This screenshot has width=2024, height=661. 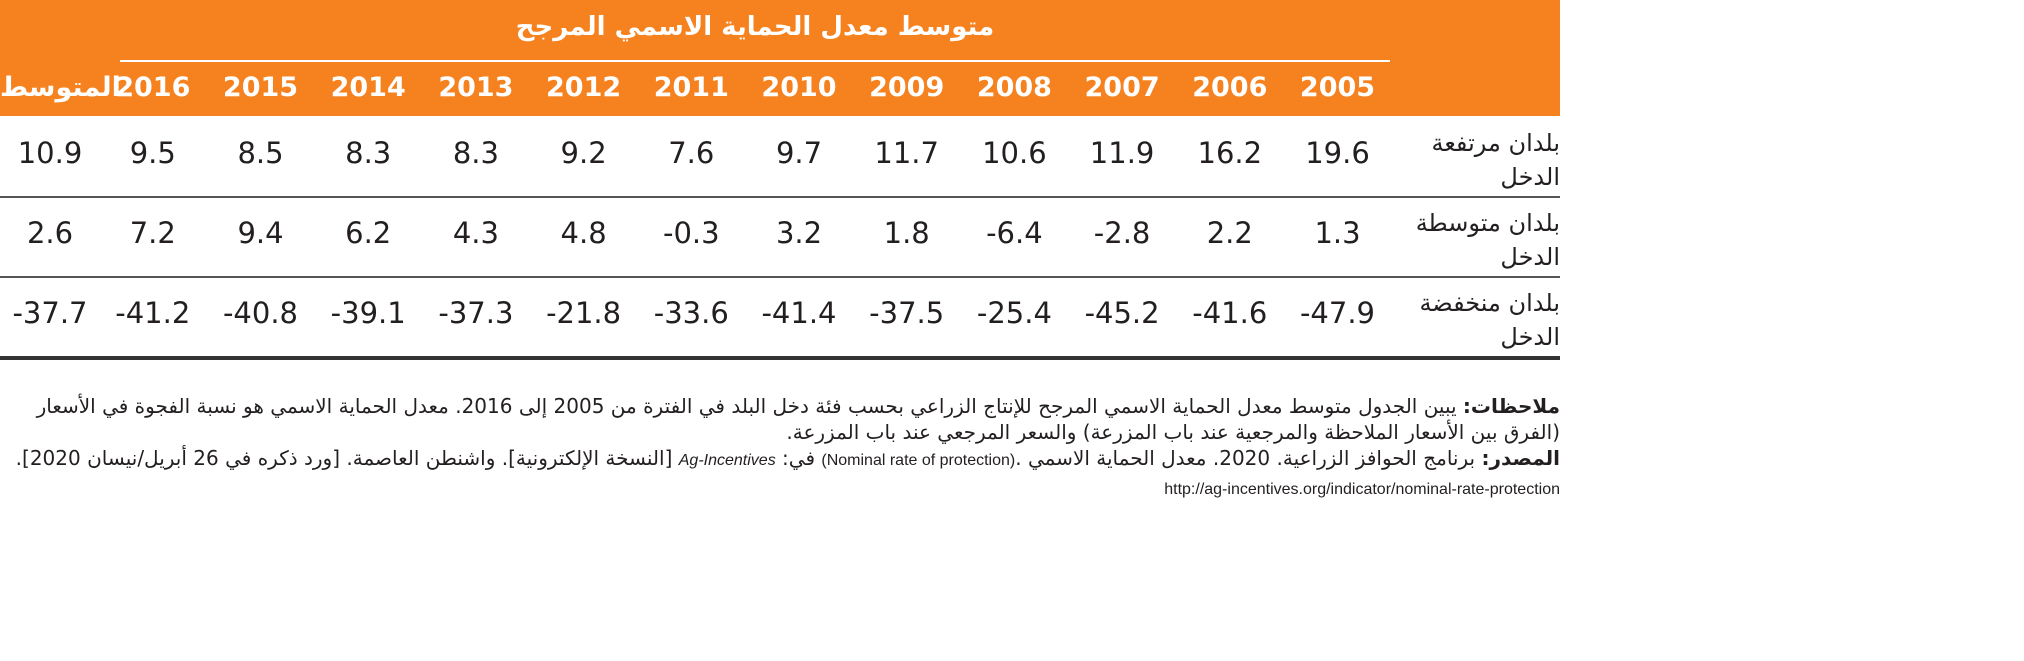 I want to click on table-cell: 11.7, so click(x=906, y=153).